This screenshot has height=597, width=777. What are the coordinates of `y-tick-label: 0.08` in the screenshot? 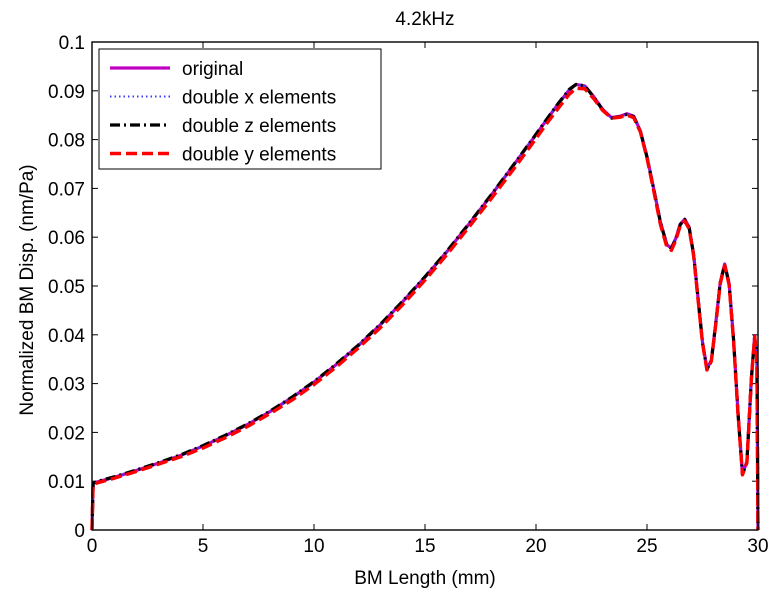 It's located at (66, 141).